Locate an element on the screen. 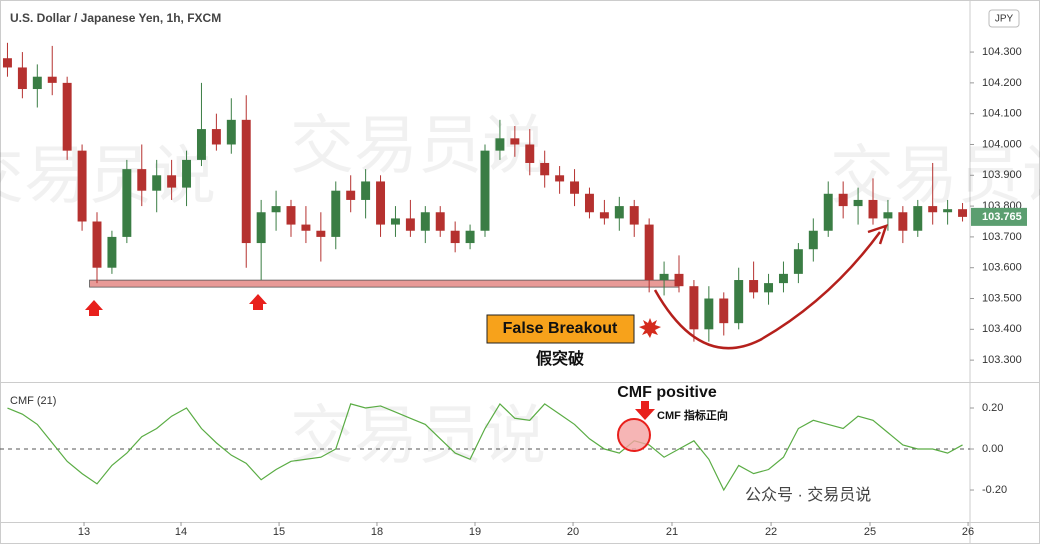 This screenshot has width=1040, height=544. cmf-positive-label: CMF positive is located at coordinates (667, 392).